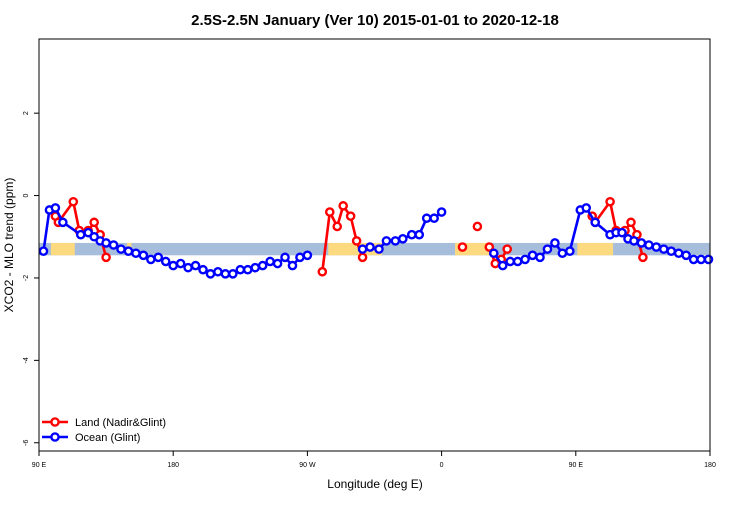  Describe the element at coordinates (576, 465) in the screenshot. I see `x-tick-label-4: 90 E` at that location.